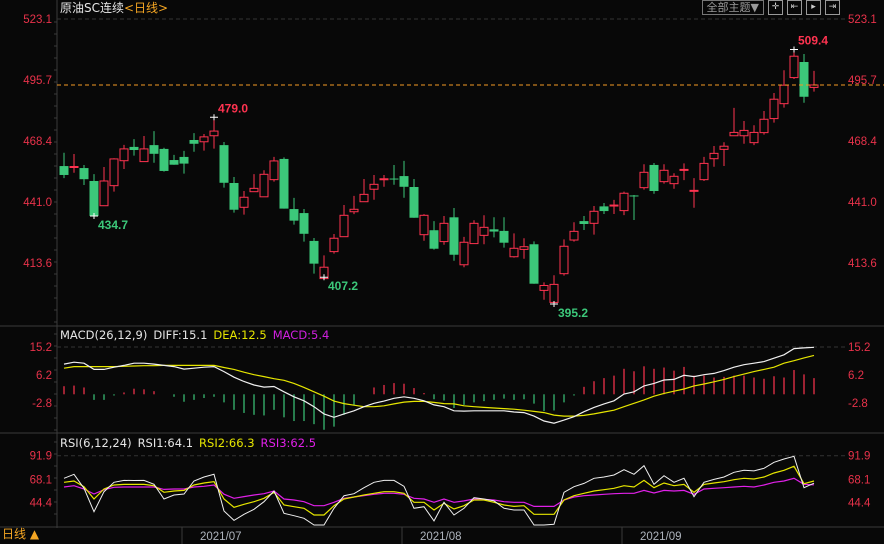  What do you see at coordinates (832, 7) in the screenshot?
I see `move-right-button: ⇥` at bounding box center [832, 7].